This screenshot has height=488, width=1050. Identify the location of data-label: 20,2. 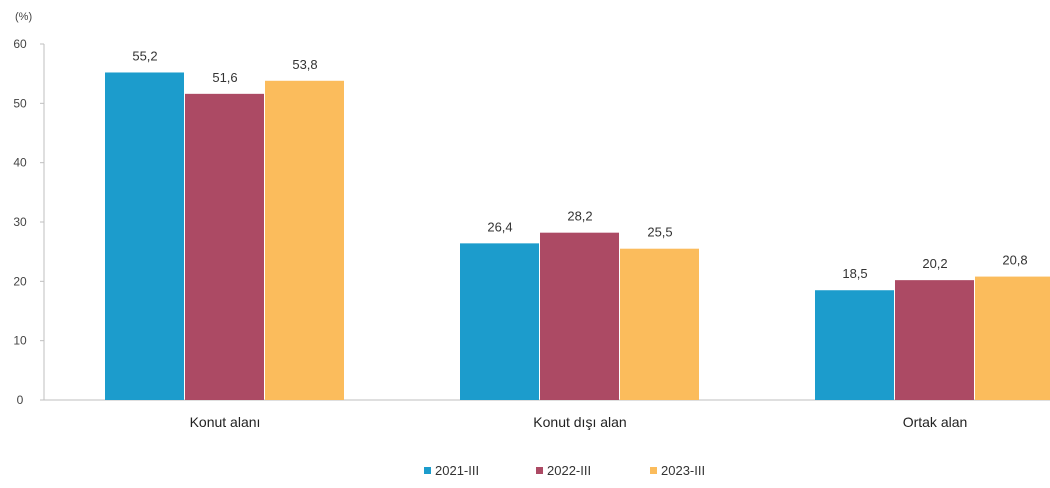
(934, 263).